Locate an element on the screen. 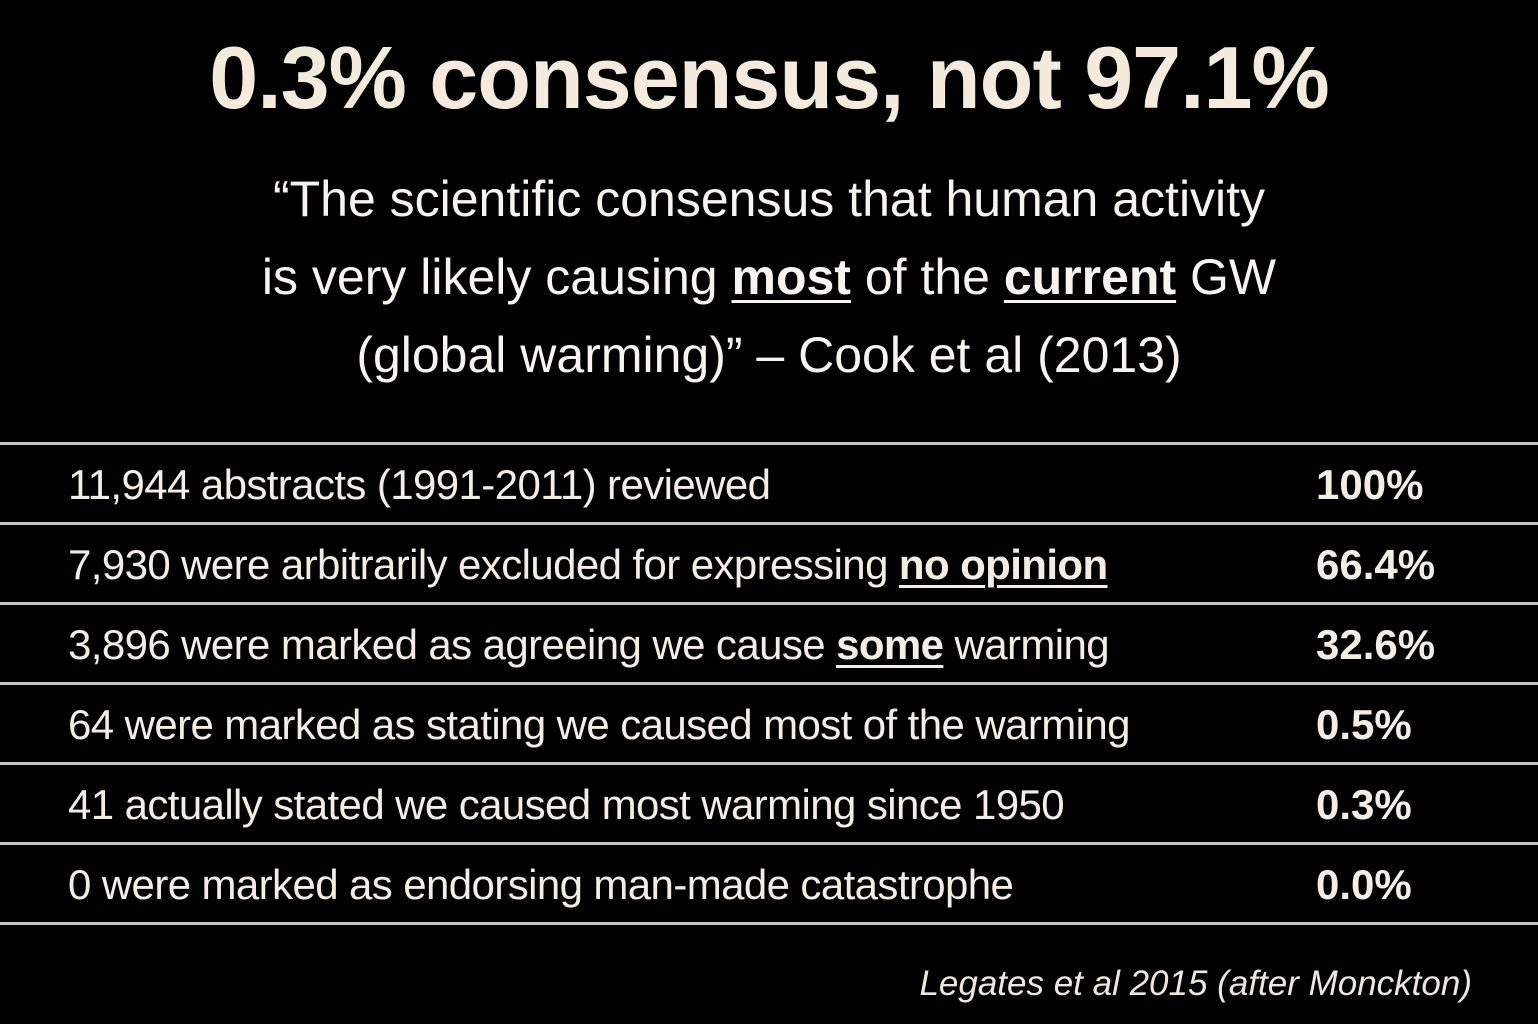 The height and width of the screenshot is (1024, 1538). quote-text: GW is located at coordinates (1226, 277).